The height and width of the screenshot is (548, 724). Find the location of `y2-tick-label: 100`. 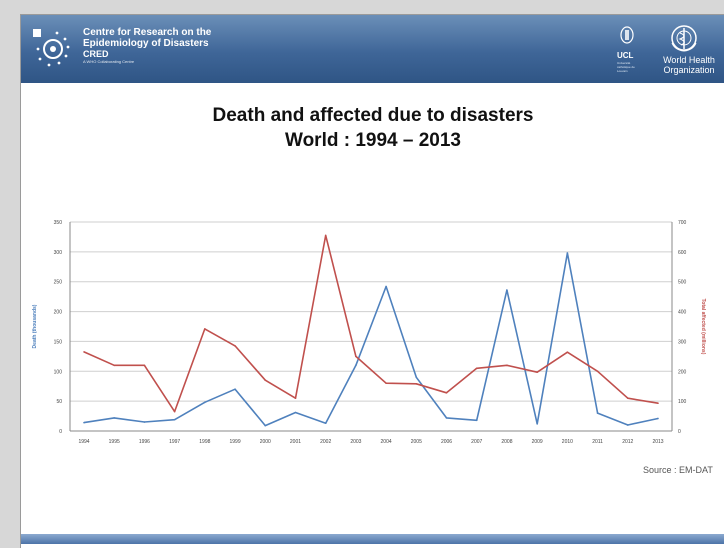

y2-tick-label: 100 is located at coordinates (682, 402).